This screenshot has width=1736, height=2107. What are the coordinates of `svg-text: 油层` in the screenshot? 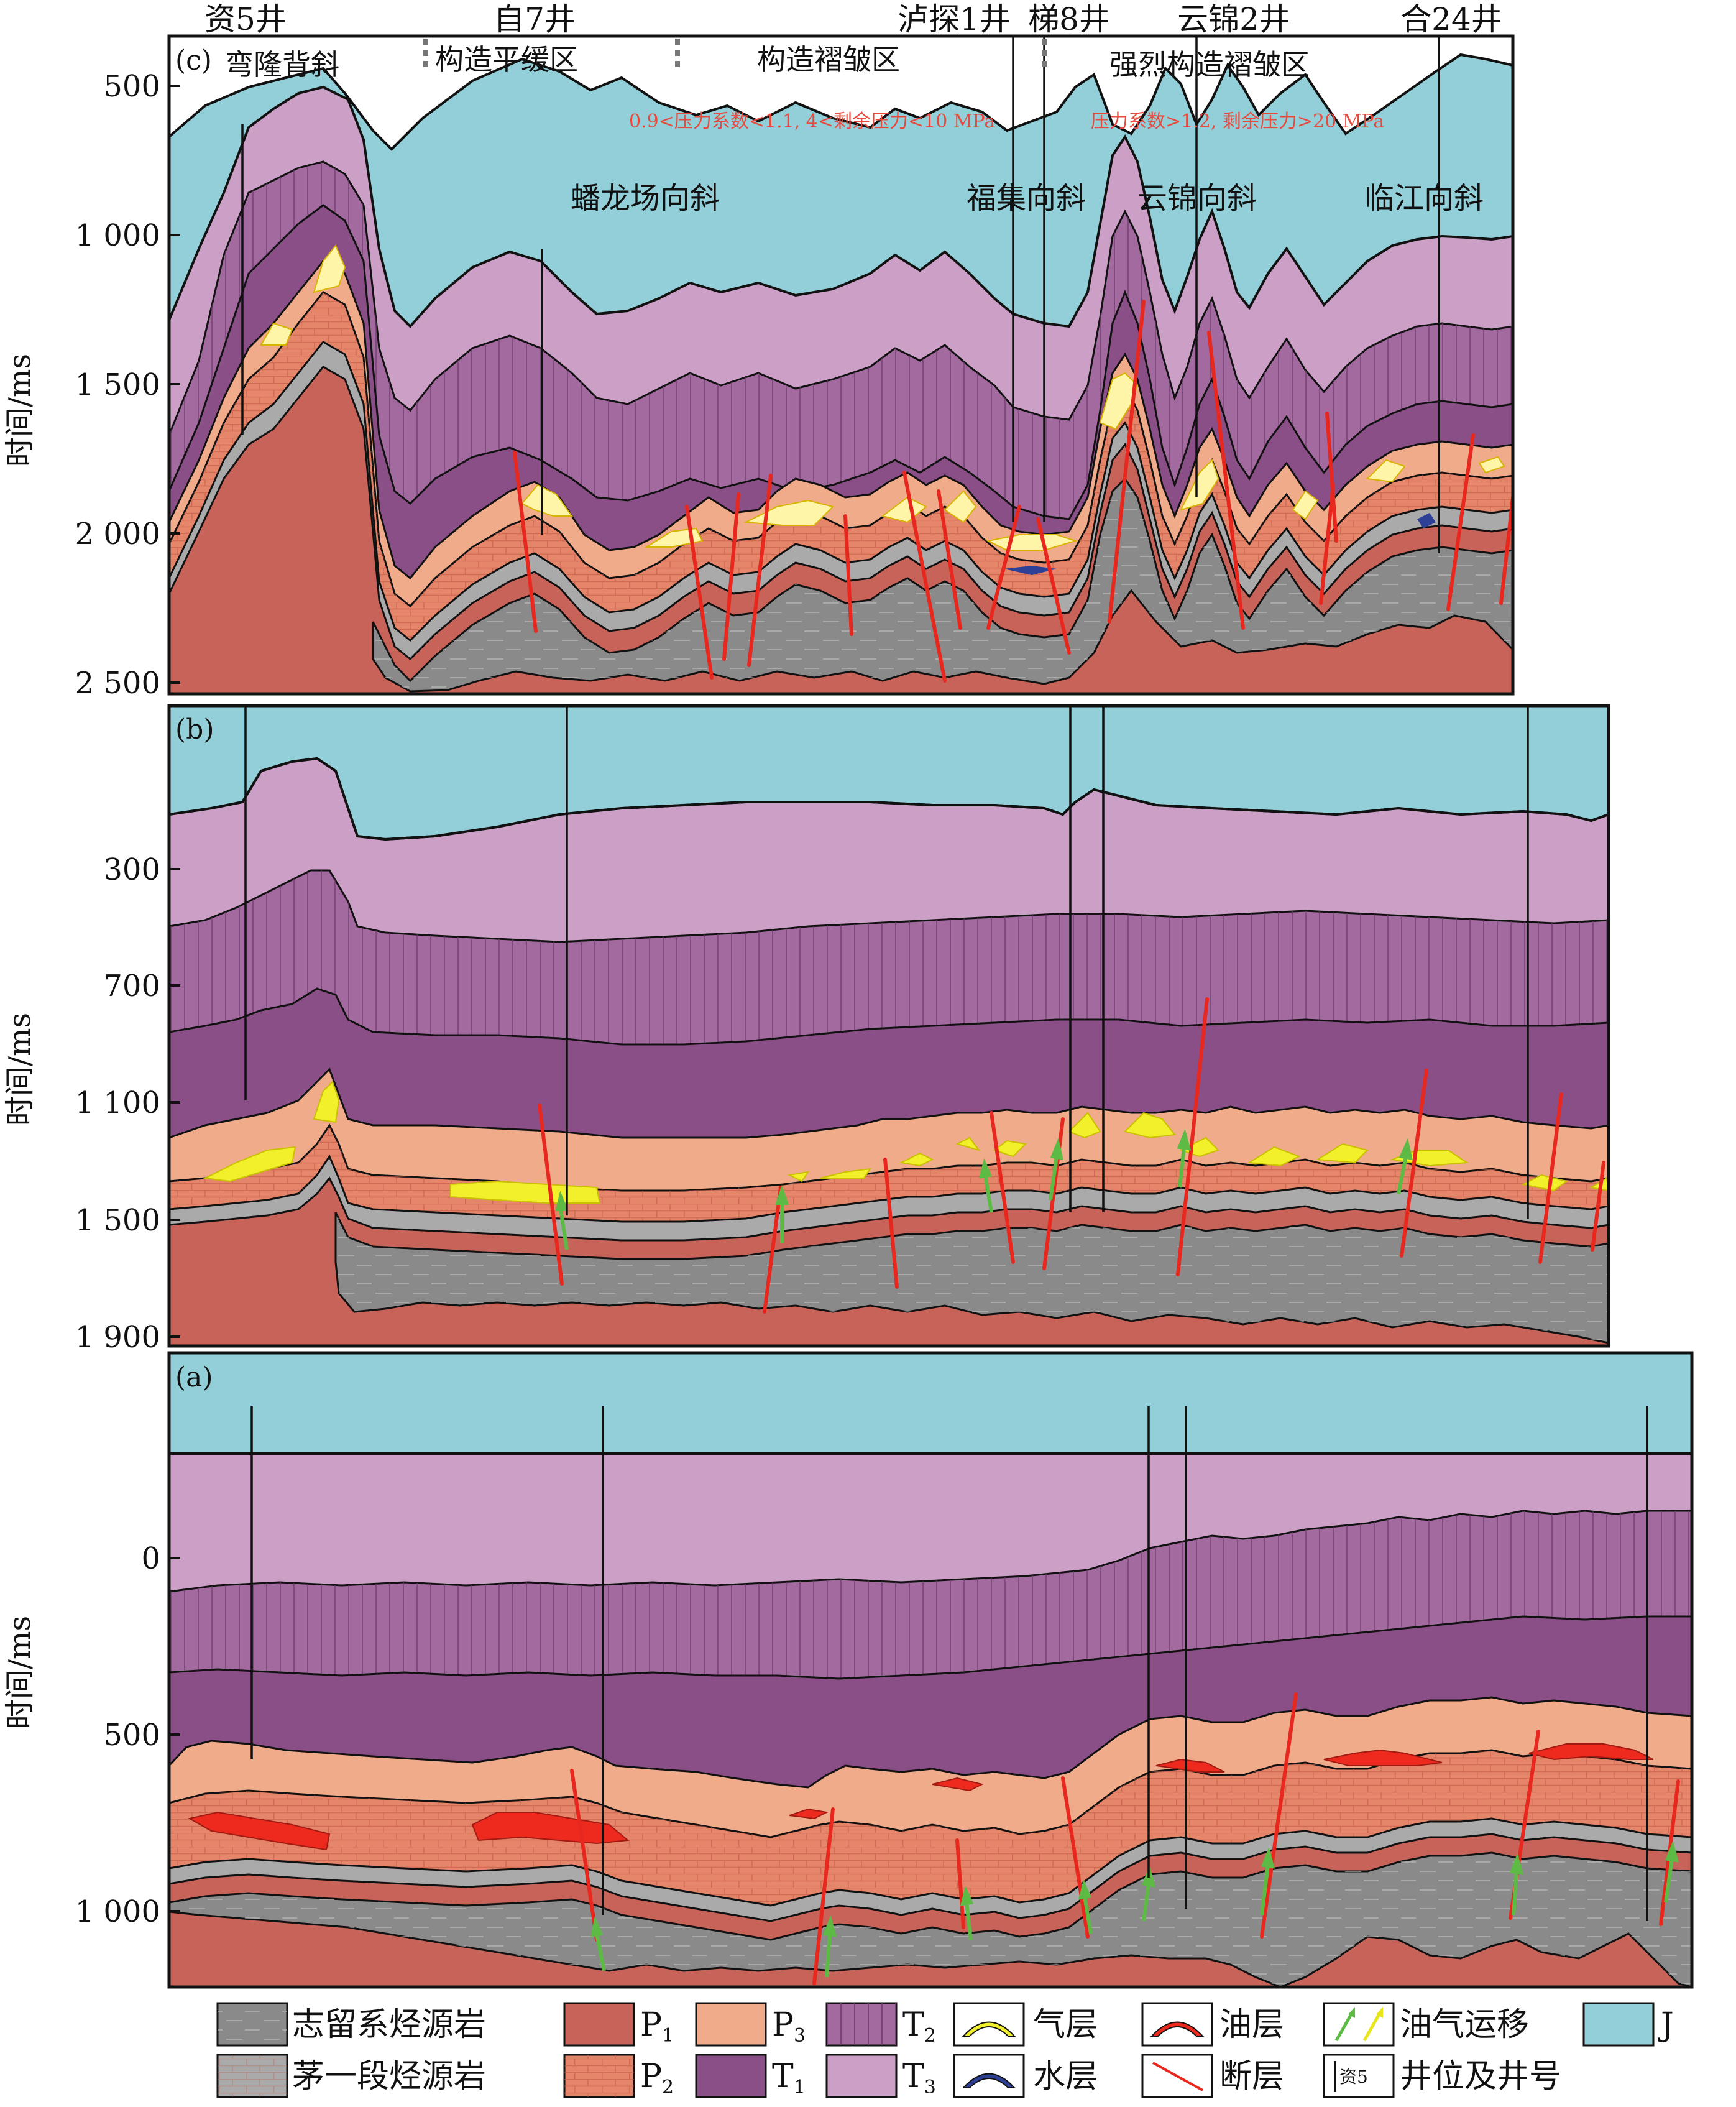 It's located at (1251, 2025).